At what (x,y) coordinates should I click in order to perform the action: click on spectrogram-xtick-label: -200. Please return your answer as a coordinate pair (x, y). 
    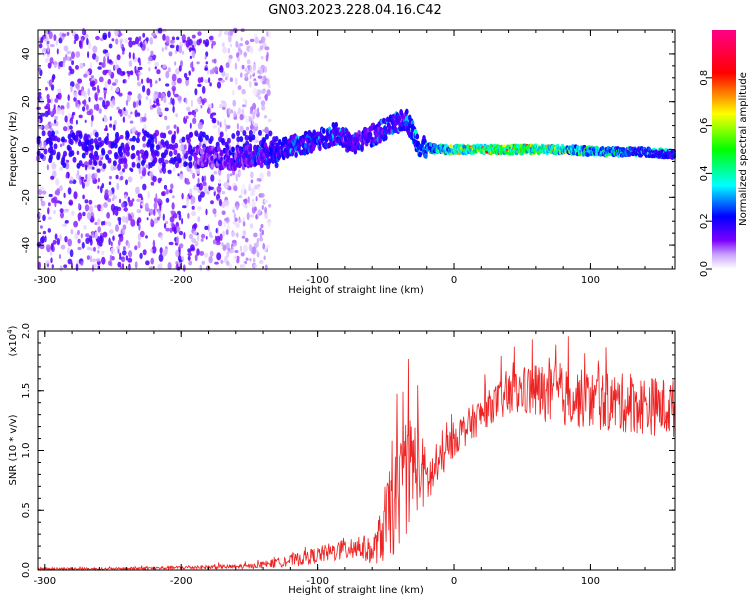
    Looking at the image, I should click on (181, 280).